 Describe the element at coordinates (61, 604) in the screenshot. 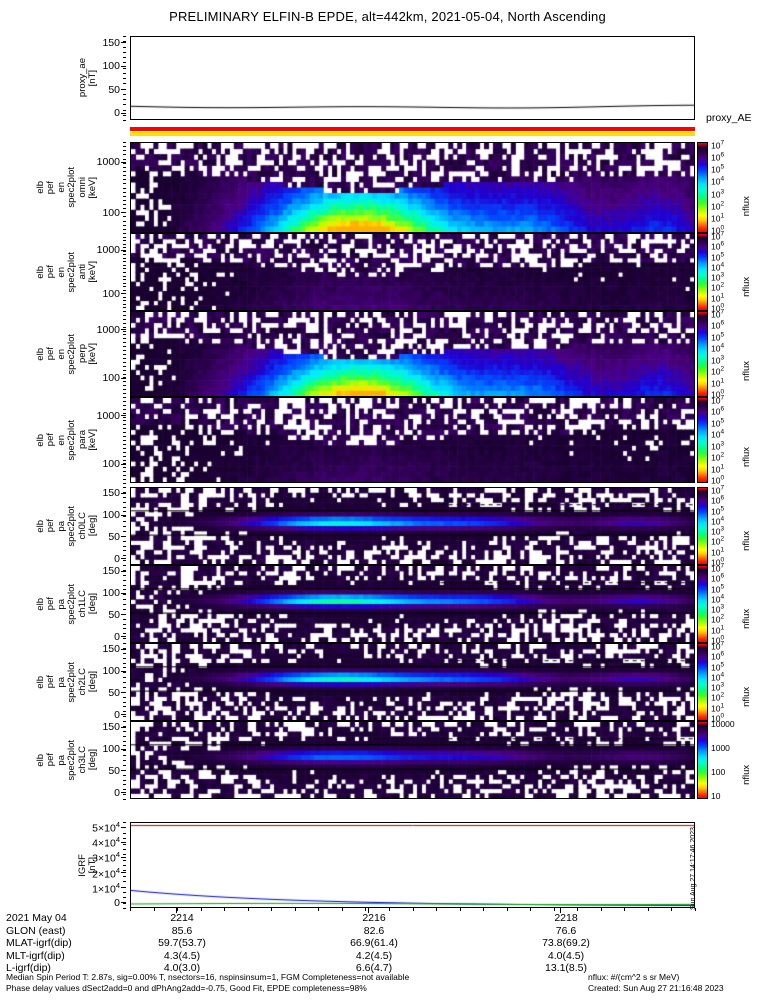

I see `ylabel-word: pa` at that location.